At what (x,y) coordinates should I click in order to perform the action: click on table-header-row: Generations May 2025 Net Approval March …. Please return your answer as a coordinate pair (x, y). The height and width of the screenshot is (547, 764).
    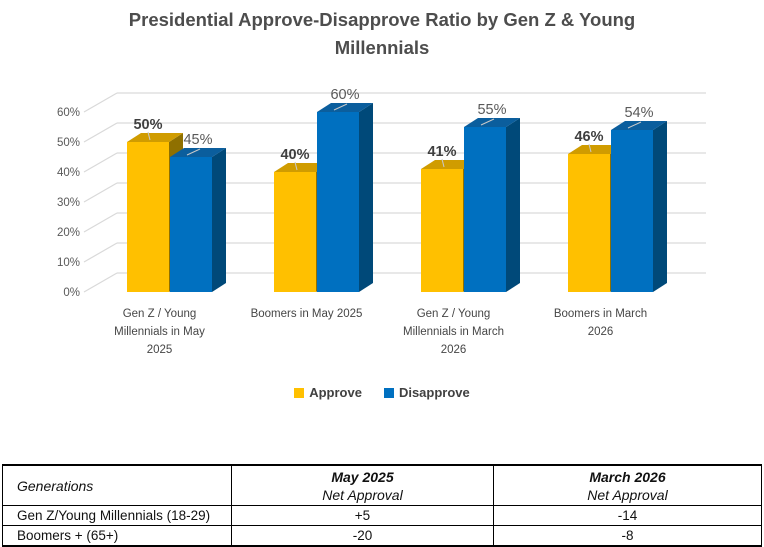
    Looking at the image, I should click on (382, 486).